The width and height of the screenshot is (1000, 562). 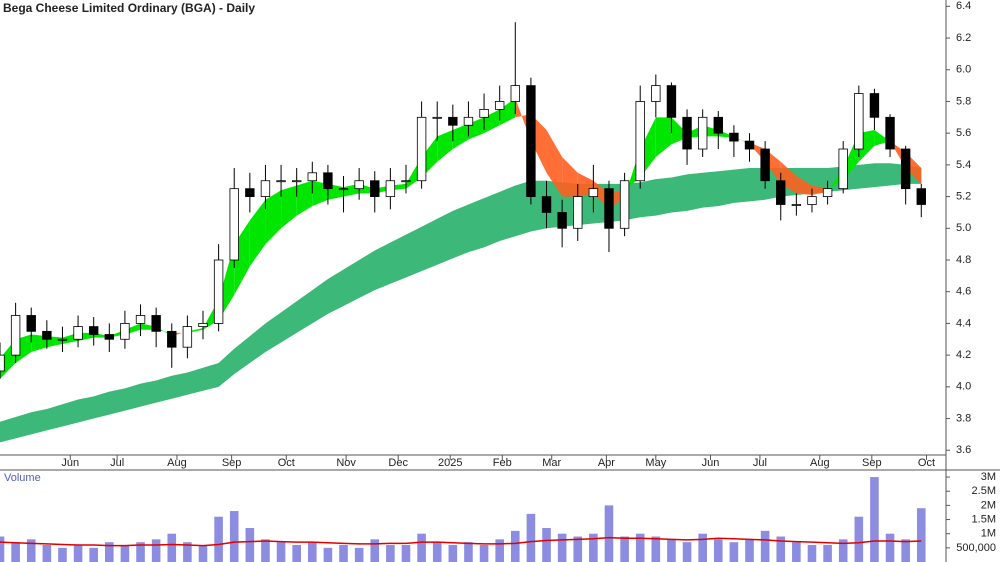 What do you see at coordinates (502, 463) in the screenshot?
I see `x-tick-label: Feb` at bounding box center [502, 463].